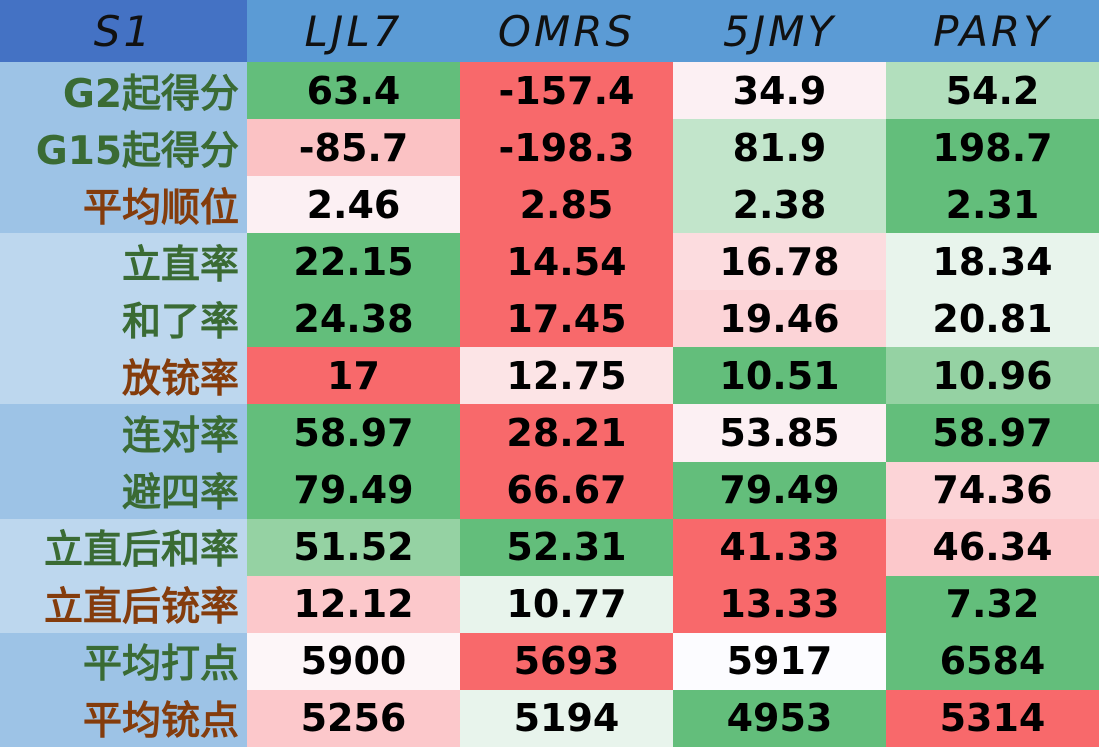 This screenshot has width=1099, height=747. What do you see at coordinates (353, 262) in the screenshot?
I see `value-cell: 22.15` at bounding box center [353, 262].